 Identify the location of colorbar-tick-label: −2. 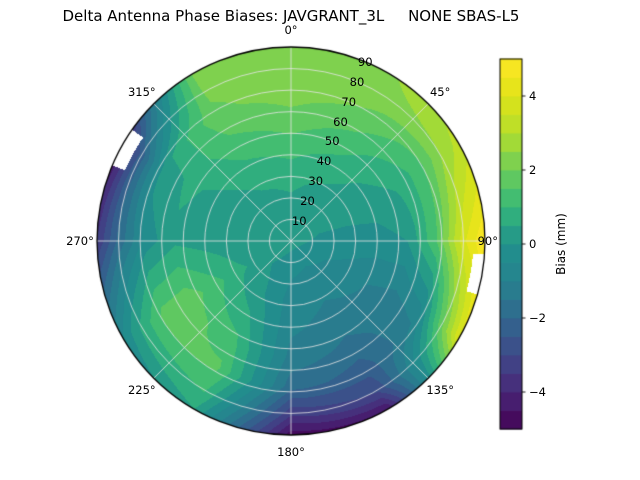
(537, 318).